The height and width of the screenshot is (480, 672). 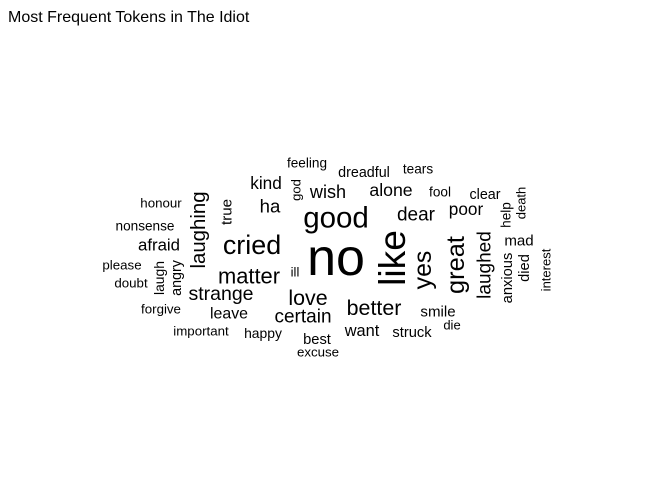 What do you see at coordinates (296, 190) in the screenshot?
I see `word-god: god` at bounding box center [296, 190].